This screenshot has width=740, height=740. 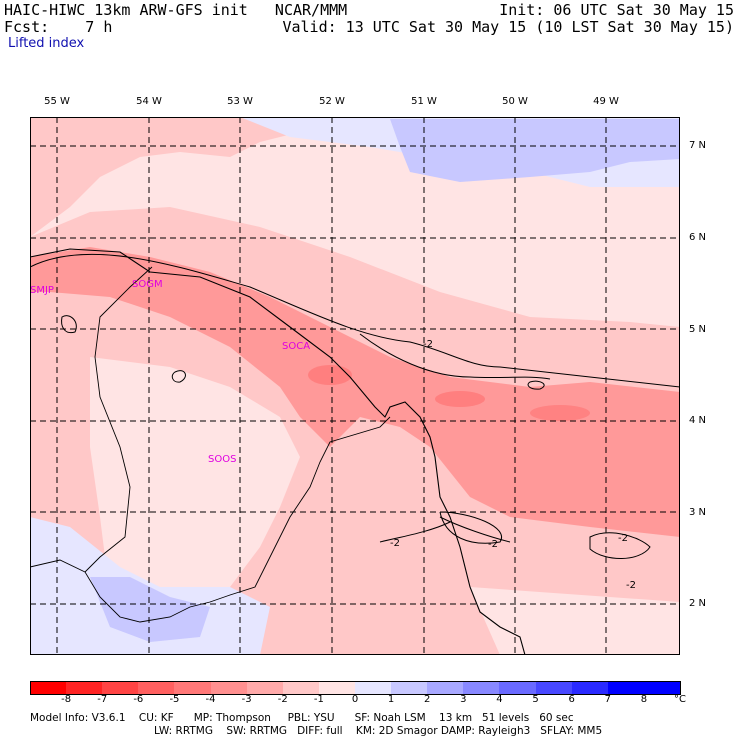 What do you see at coordinates (296, 346) in the screenshot?
I see `station-label: SOCA` at bounding box center [296, 346].